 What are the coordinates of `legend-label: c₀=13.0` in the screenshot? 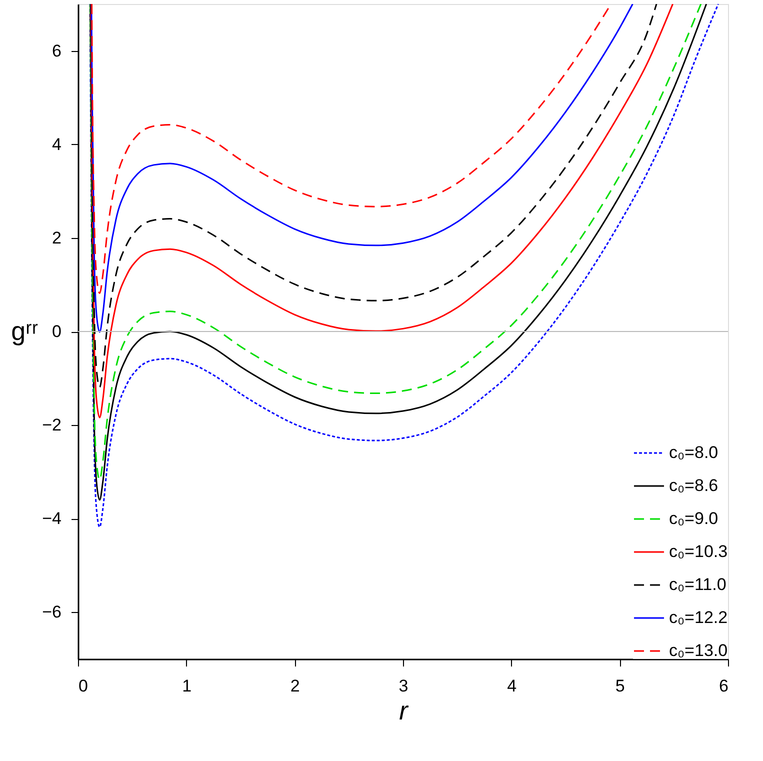 It's located at (698, 650).